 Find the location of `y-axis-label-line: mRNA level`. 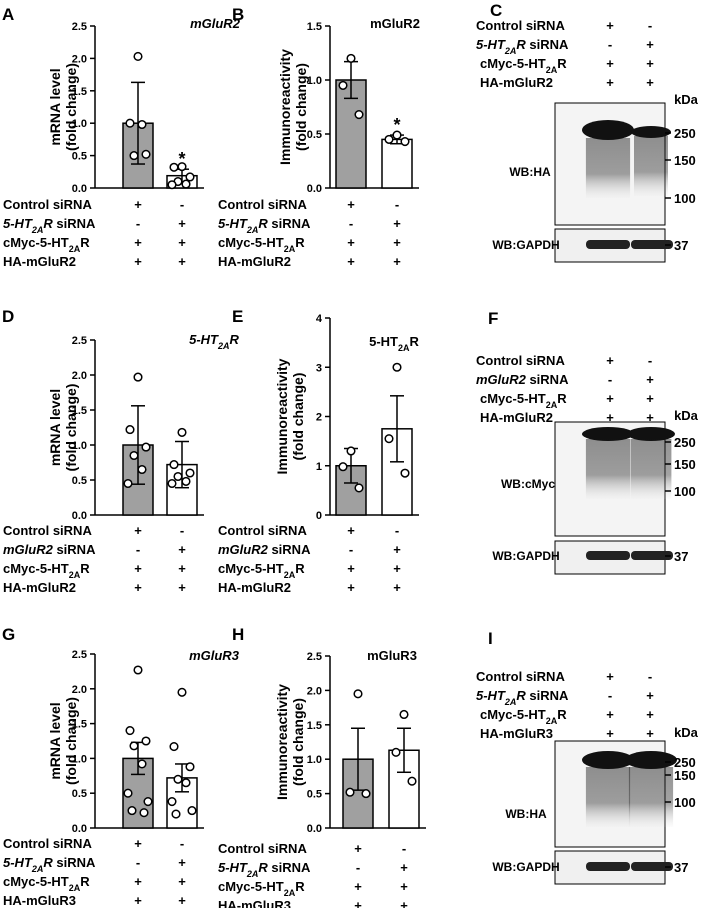

y-axis-label-line: mRNA level is located at coordinates (55, 427).